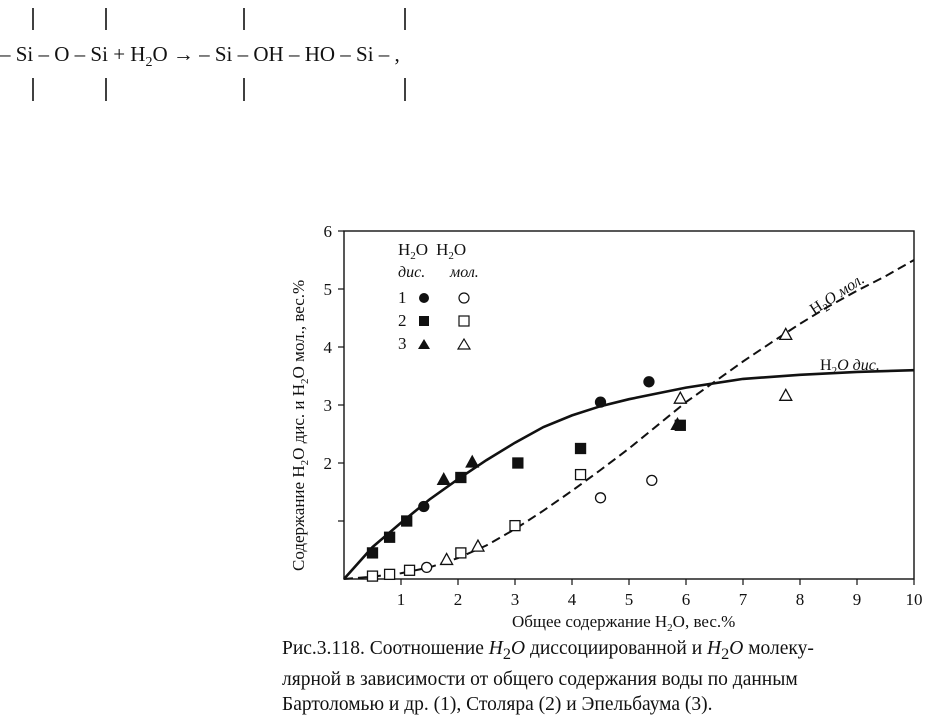  What do you see at coordinates (402, 343) in the screenshot?
I see `legend-row-3: 3` at bounding box center [402, 343].